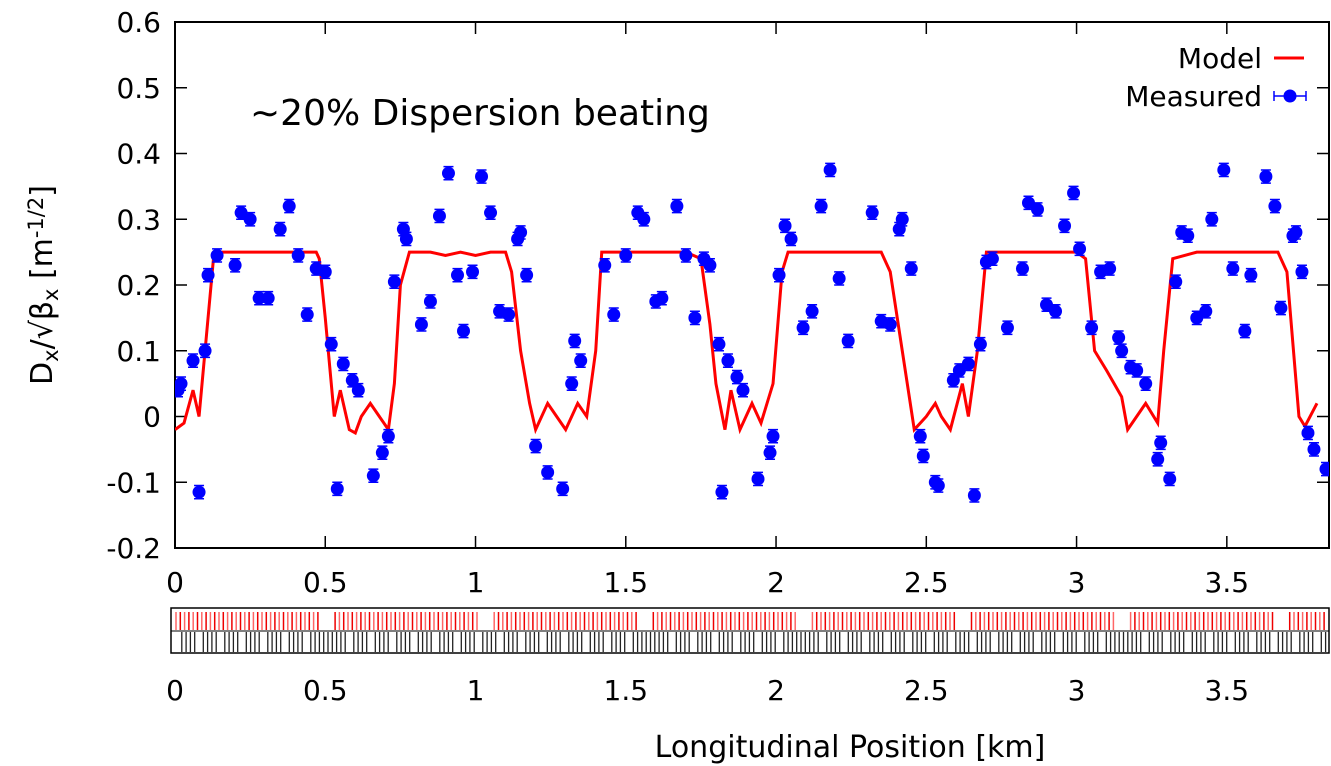  I want to click on y-axis-label-part: -1/2, so click(36, 217).